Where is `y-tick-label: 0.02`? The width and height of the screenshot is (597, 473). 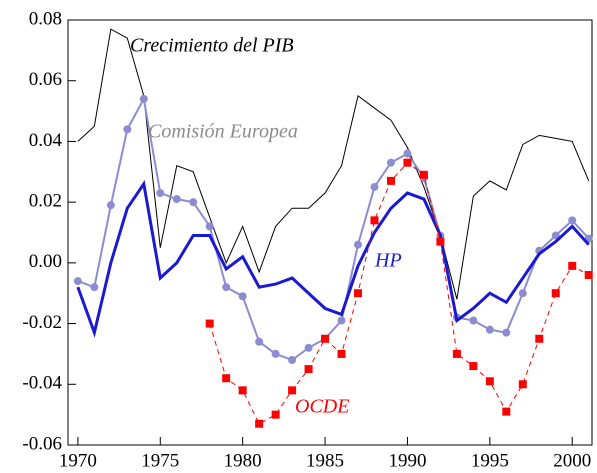 y-tick-label: 0.02 is located at coordinates (45, 201).